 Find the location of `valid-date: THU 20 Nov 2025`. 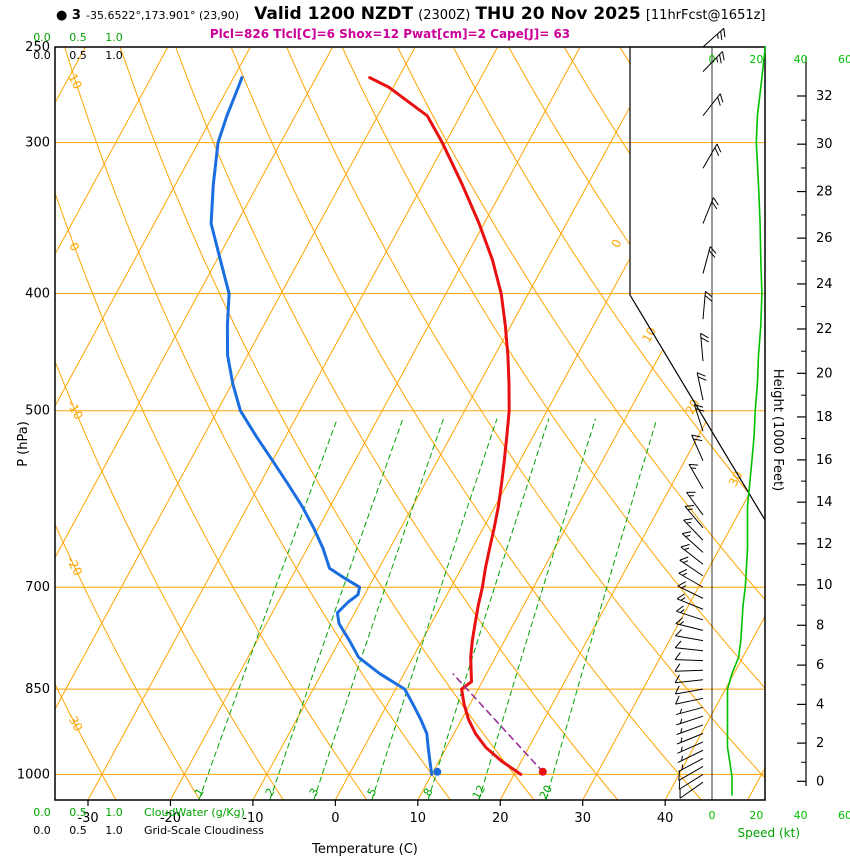

valid-date: THU 20 Nov 2025 is located at coordinates (558, 14).